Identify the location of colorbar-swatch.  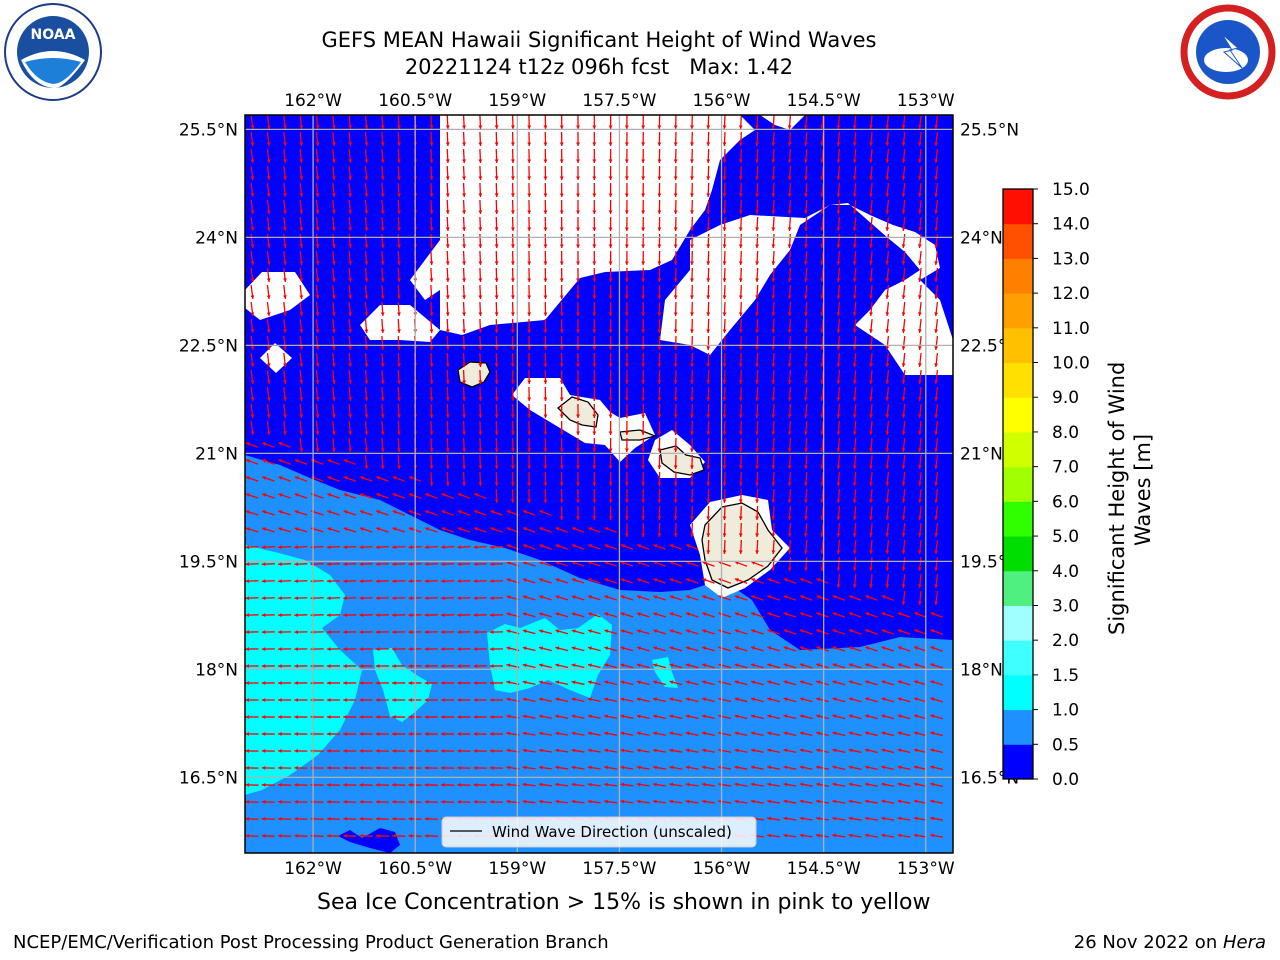
(1018, 207).